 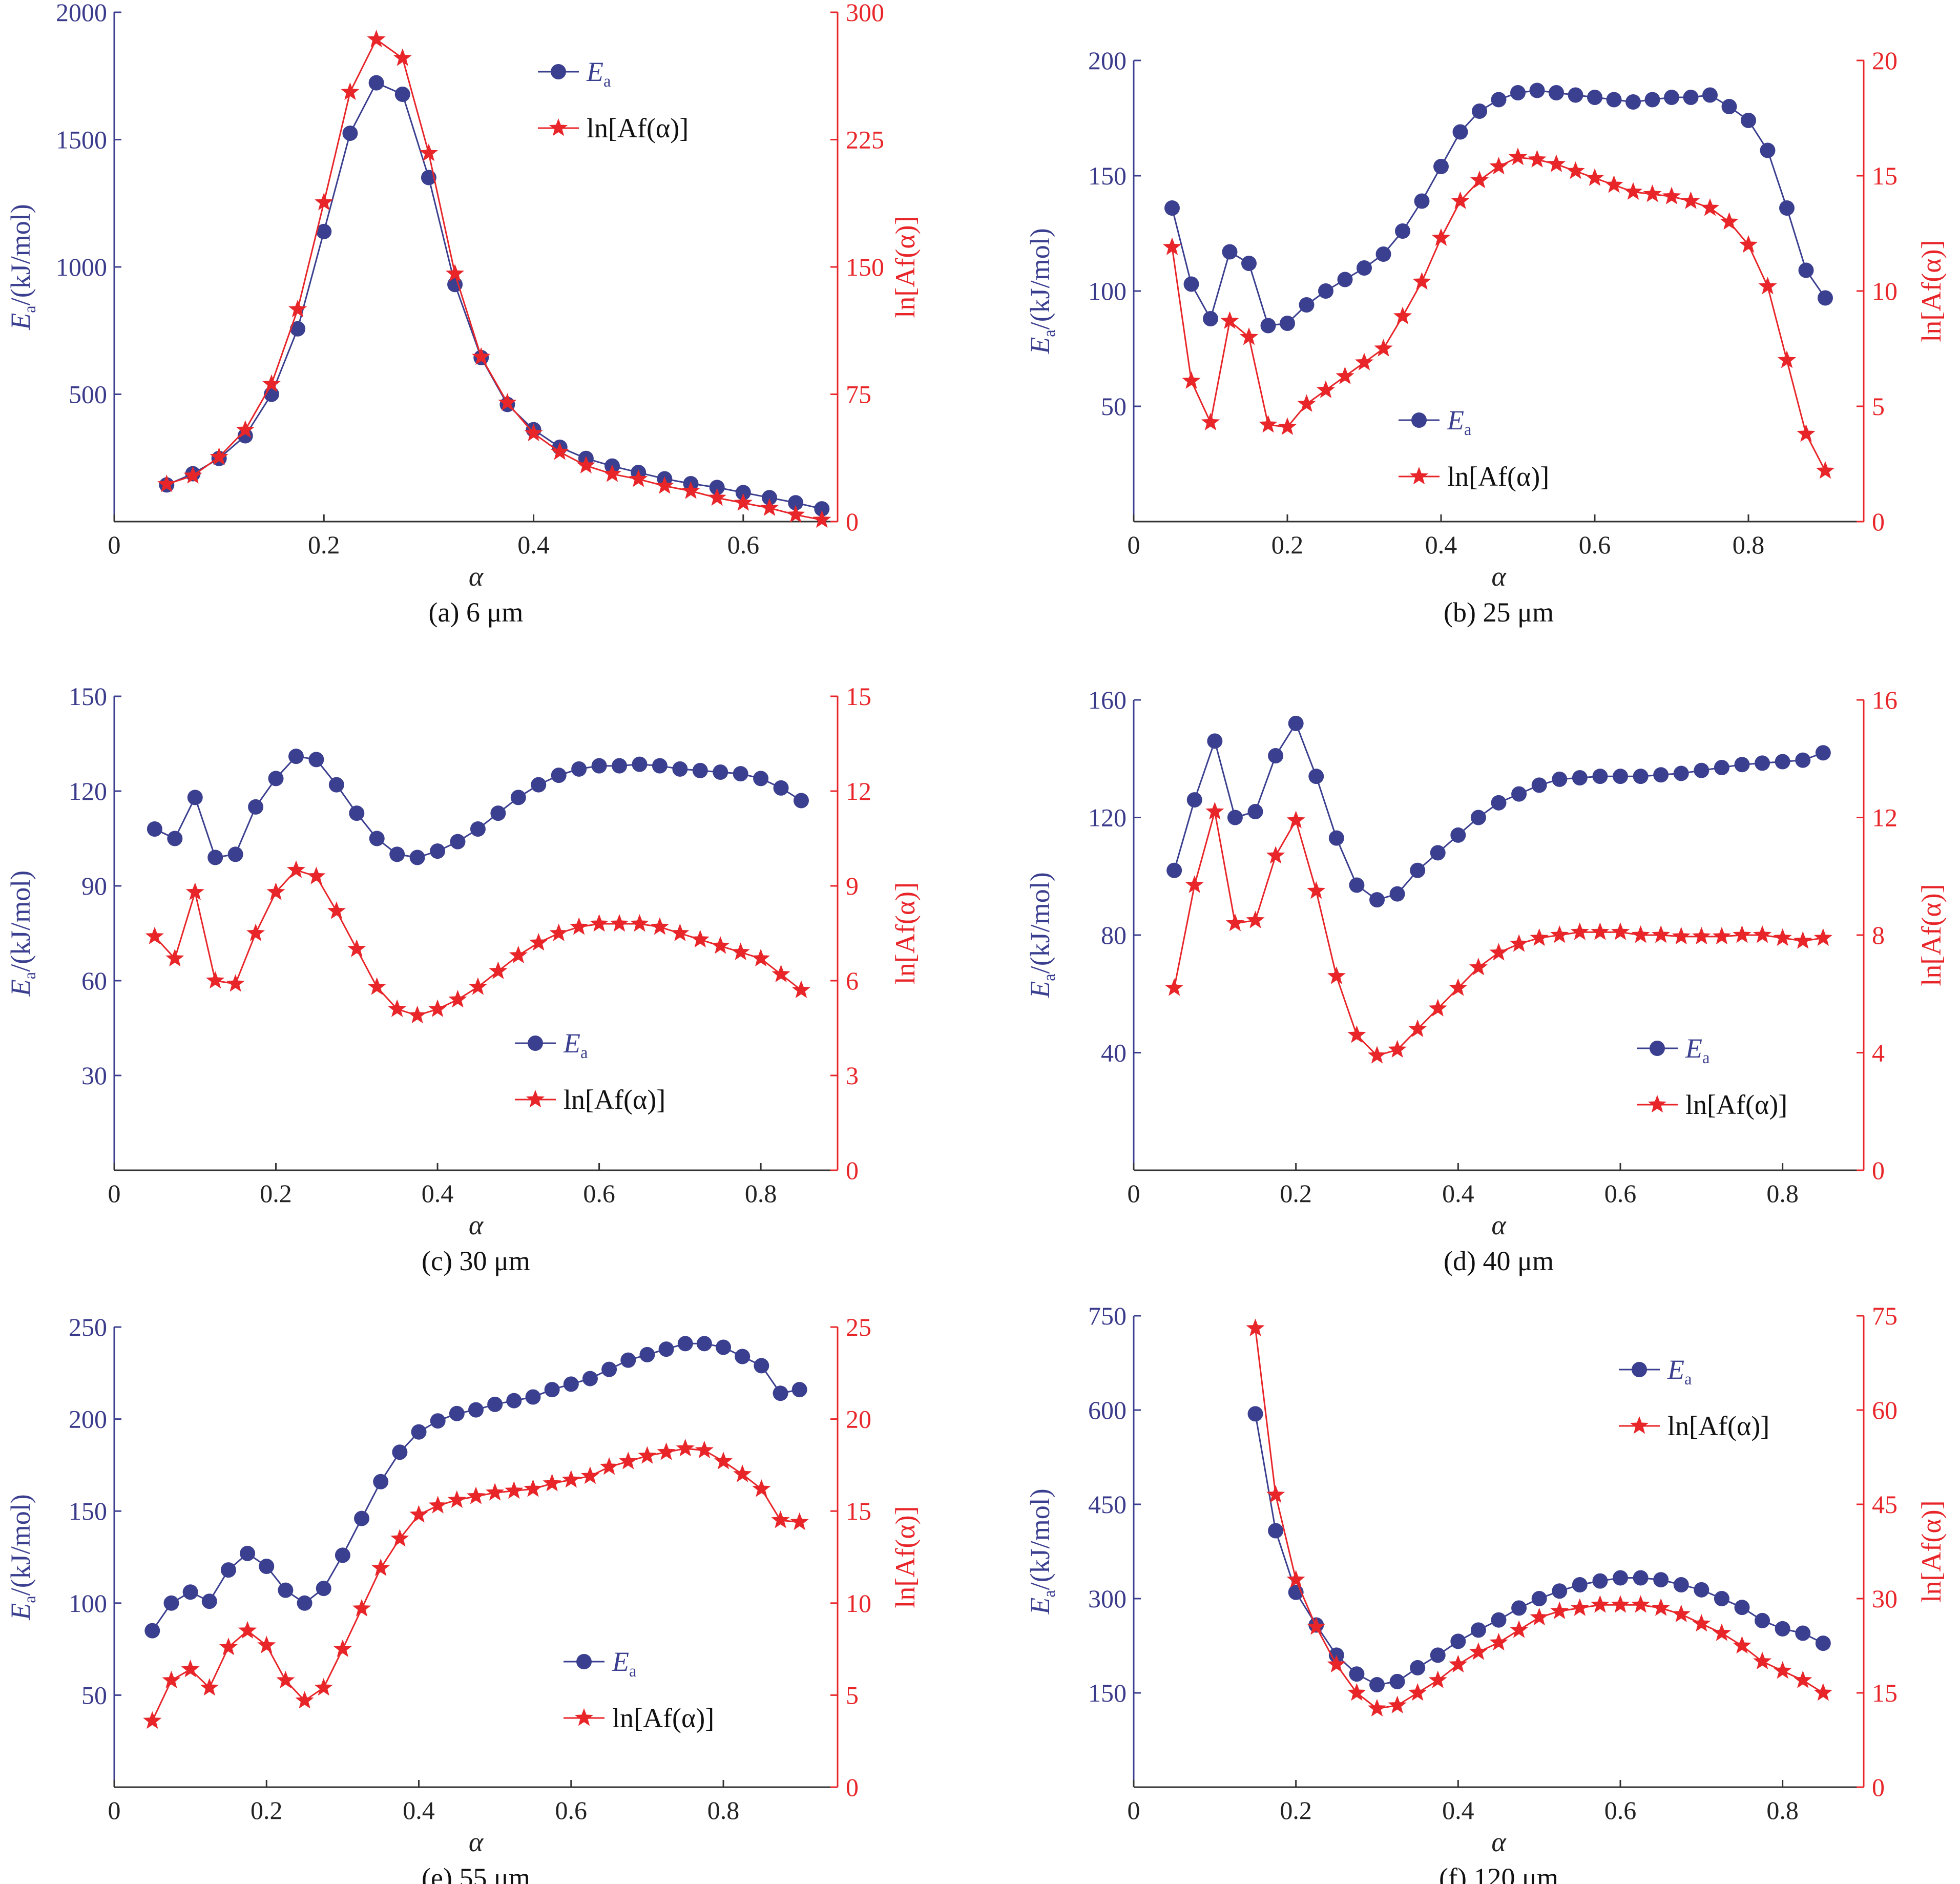 What do you see at coordinates (276, 1193) in the screenshot?
I see `x-tick-label: 0.2` at bounding box center [276, 1193].